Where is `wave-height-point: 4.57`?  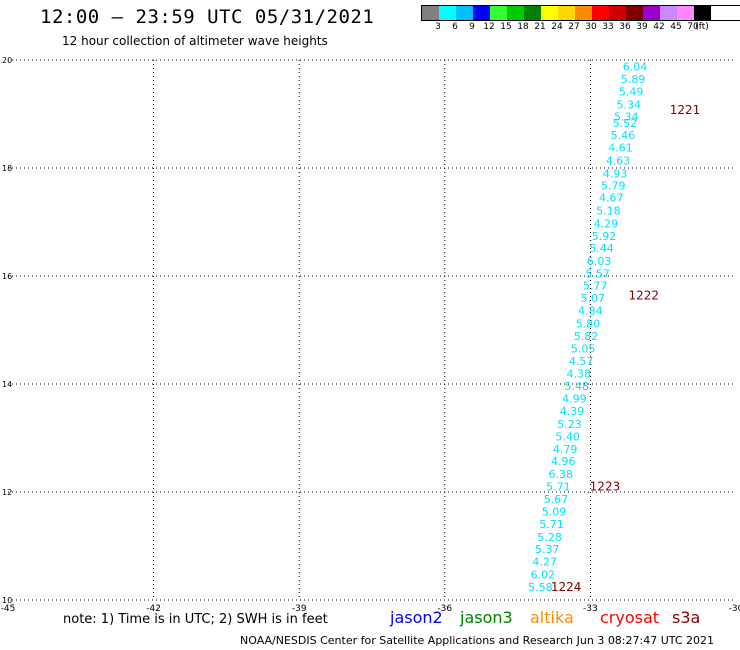
wave-height-point: 4.57 is located at coordinates (581, 361).